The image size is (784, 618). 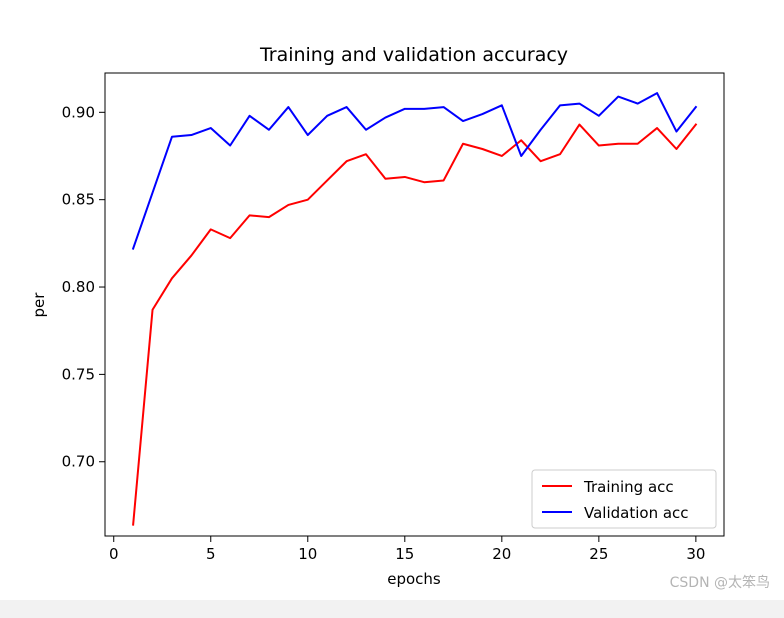 What do you see at coordinates (413, 55) in the screenshot?
I see `chart-title: Training and validation accuracy` at bounding box center [413, 55].